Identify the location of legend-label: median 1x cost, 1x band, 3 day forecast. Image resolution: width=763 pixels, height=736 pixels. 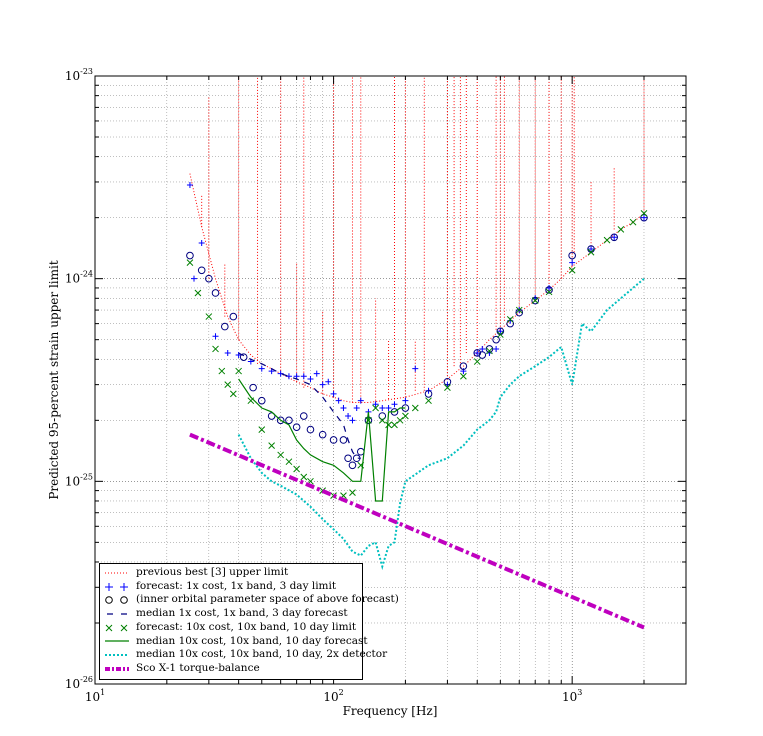
(242, 613).